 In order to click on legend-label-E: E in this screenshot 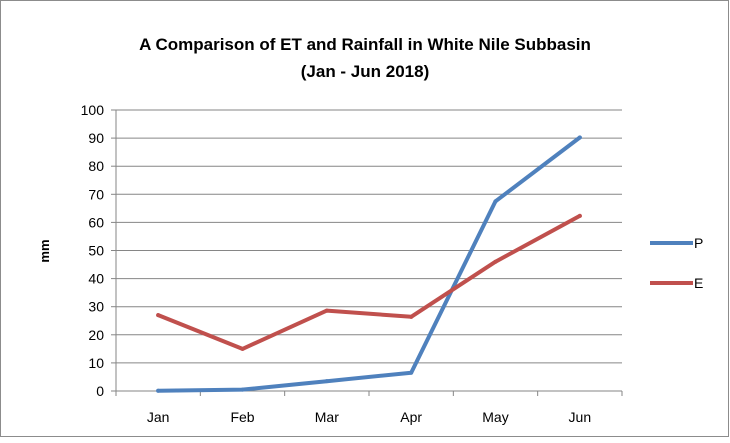, I will do `click(698, 283)`.